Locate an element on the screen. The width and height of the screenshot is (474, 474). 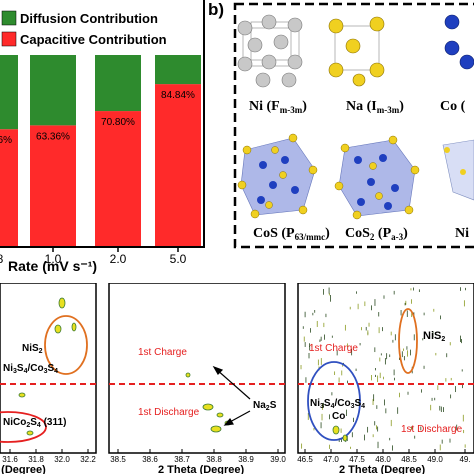
axis-tick-label: 31.8 is located at coordinates (36, 459).